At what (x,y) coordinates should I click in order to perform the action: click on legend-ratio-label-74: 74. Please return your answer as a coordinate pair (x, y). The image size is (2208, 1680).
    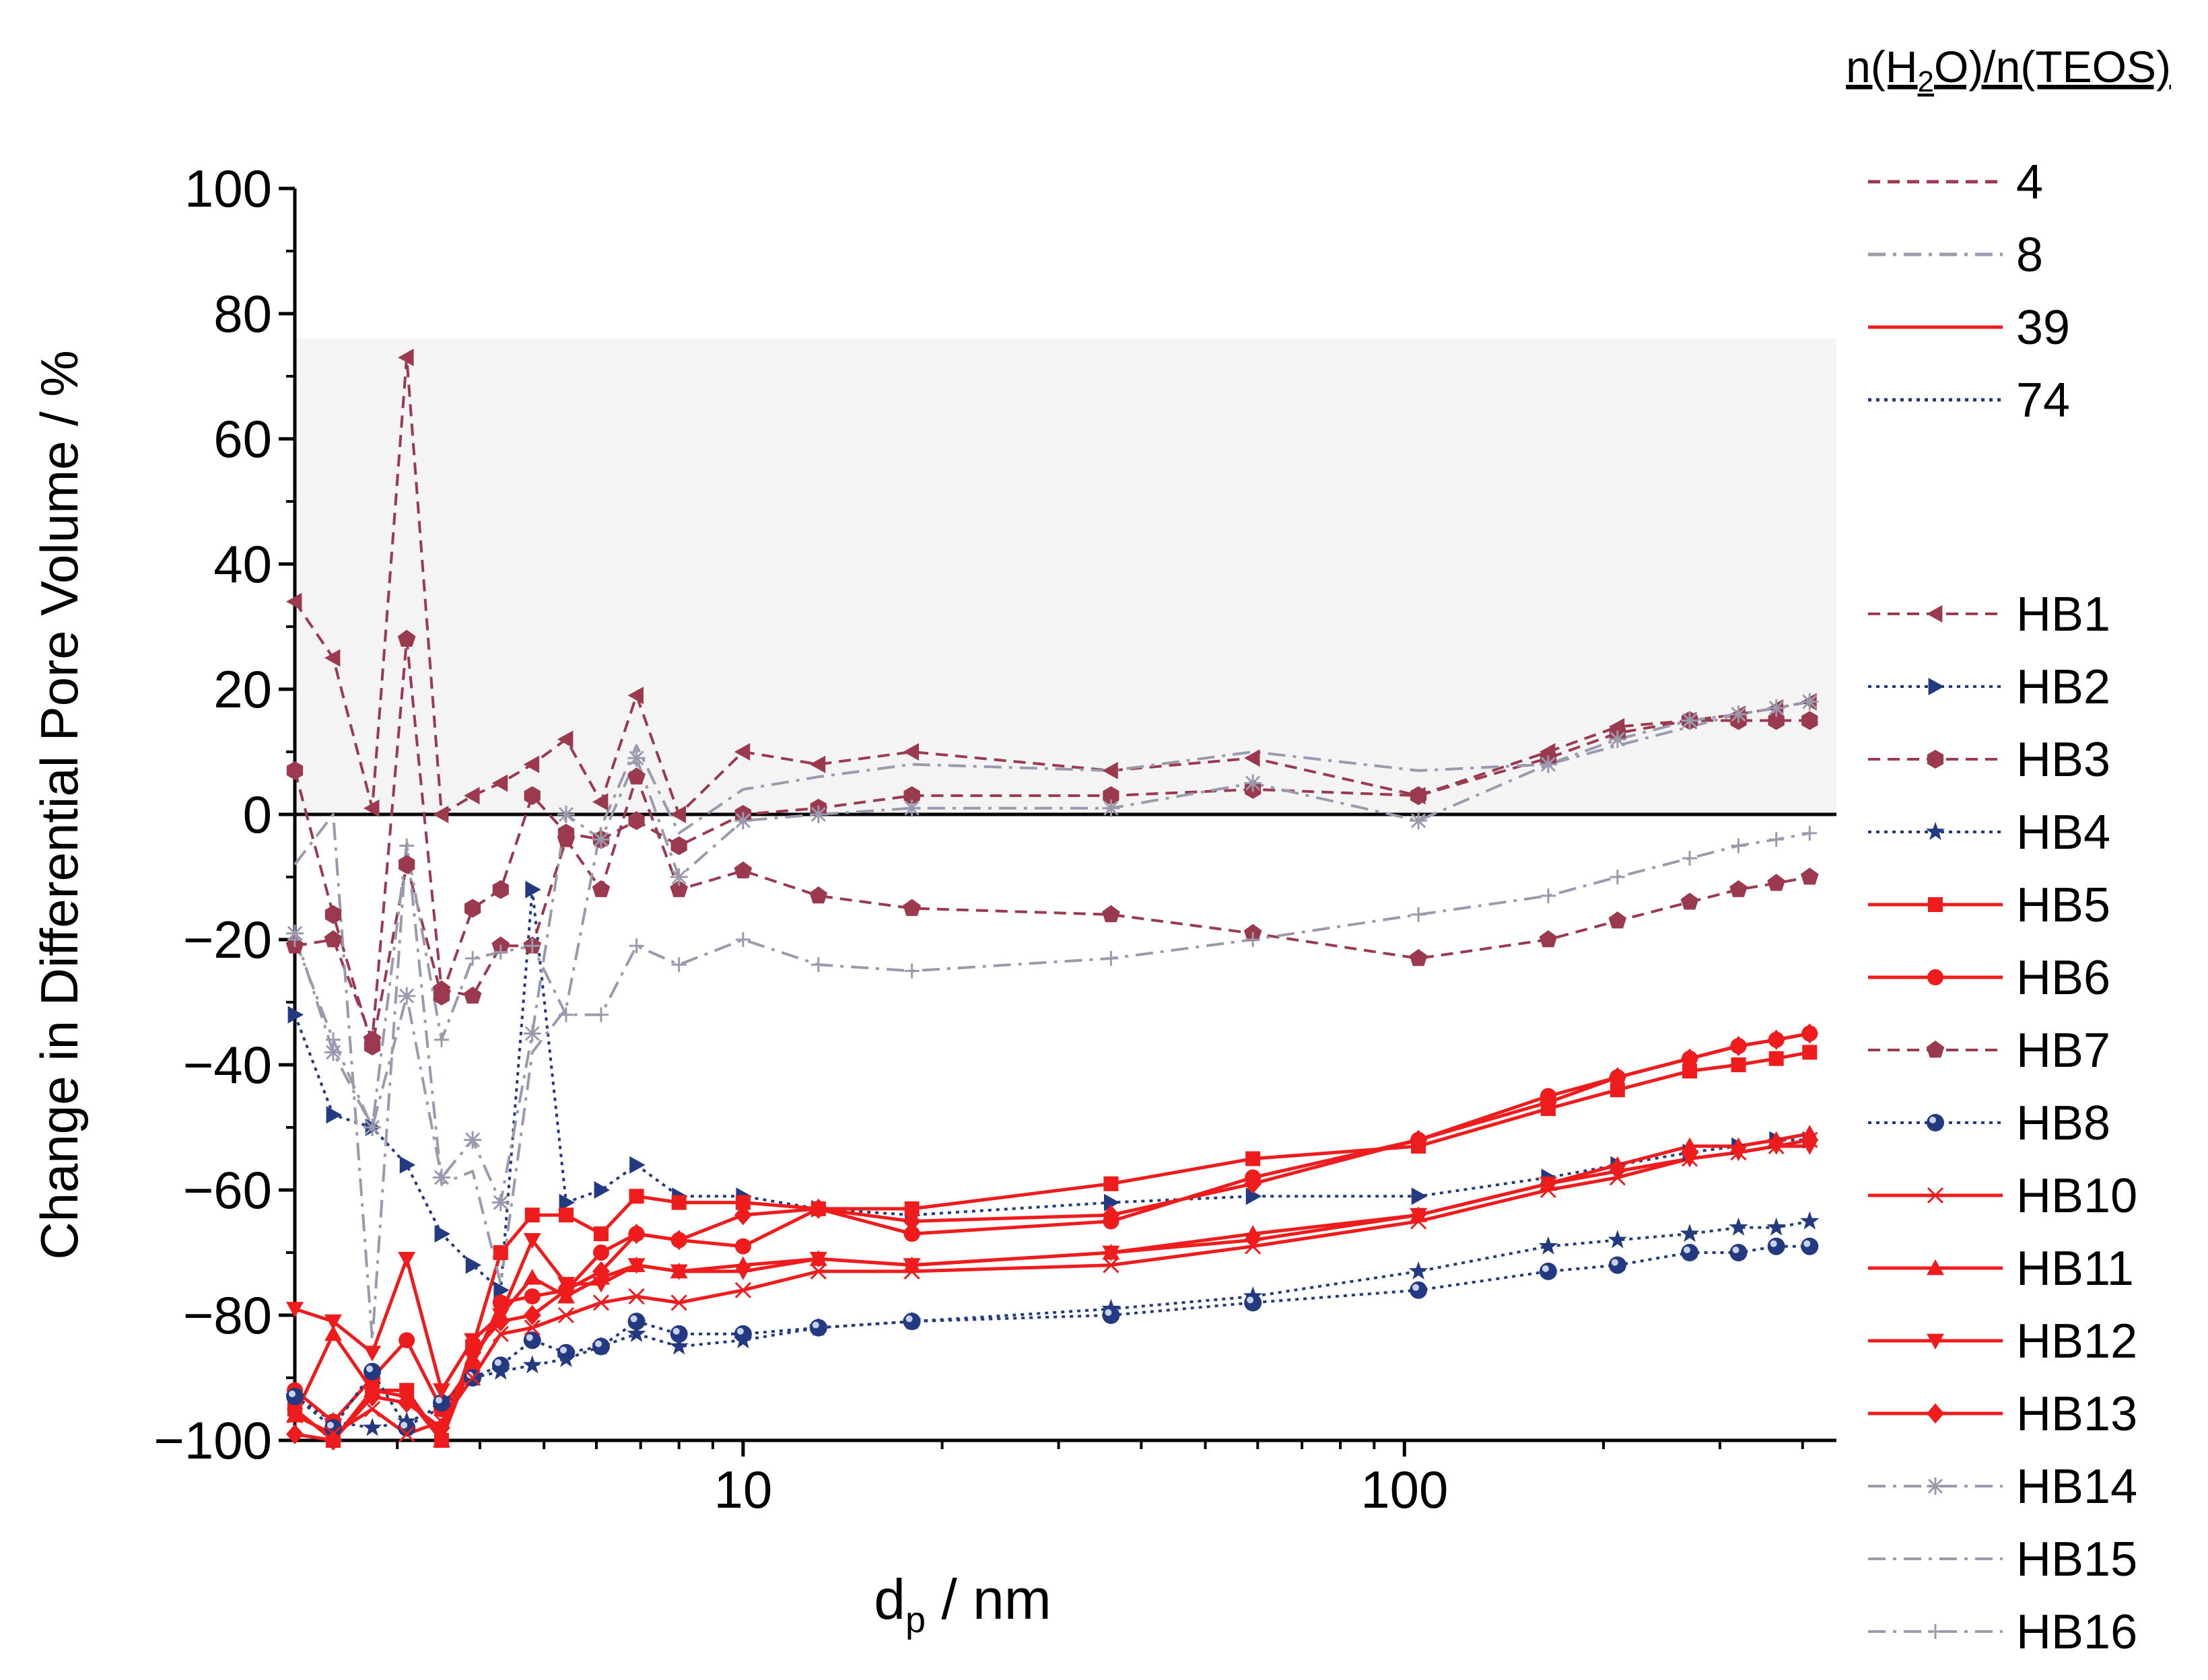
    Looking at the image, I should click on (2043, 401).